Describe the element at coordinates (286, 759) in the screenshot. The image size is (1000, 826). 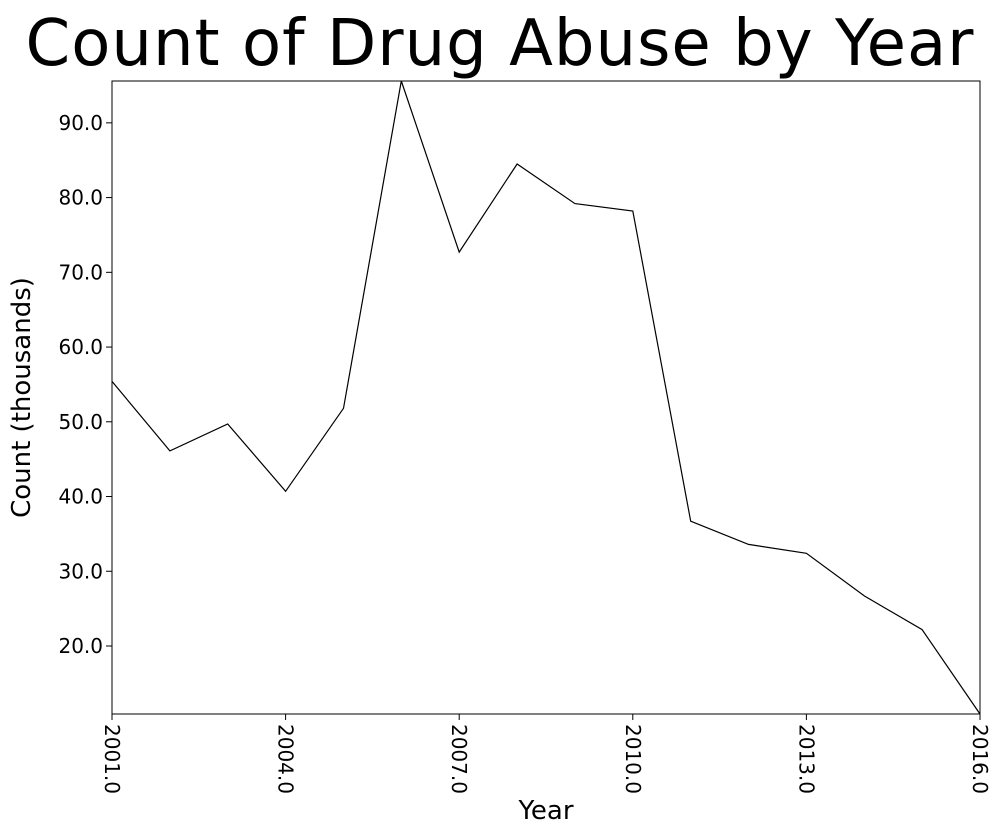
I see `x-tick-label: 2004.0` at that location.